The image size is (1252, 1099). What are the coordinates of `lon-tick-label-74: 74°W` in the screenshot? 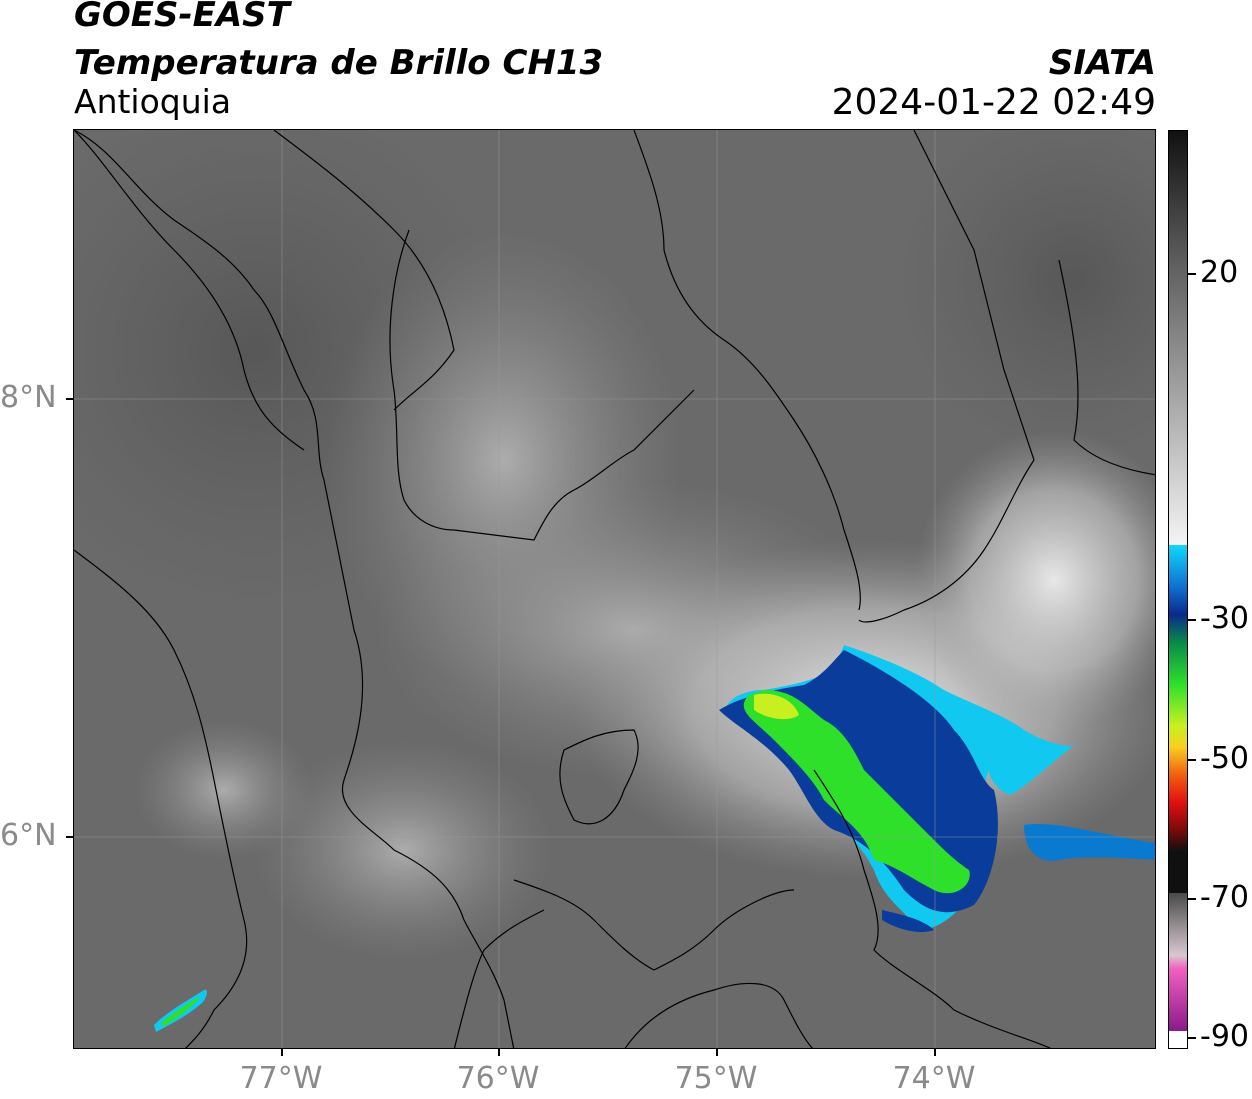 It's located at (934, 1078).